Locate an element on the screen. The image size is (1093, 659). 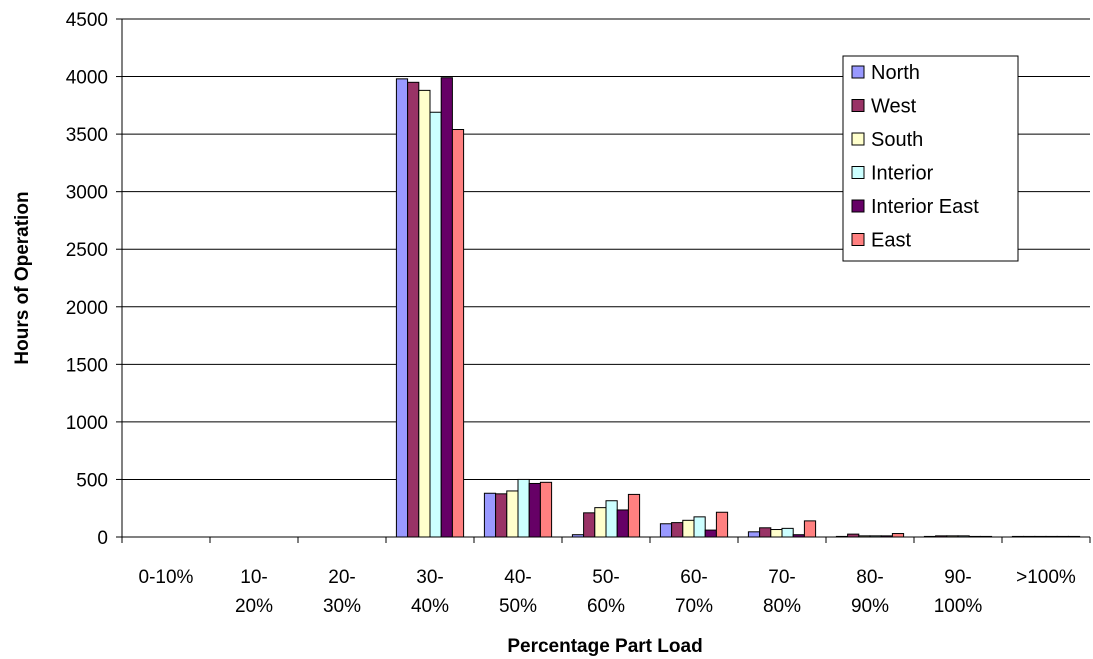
legend-label: East is located at coordinates (891, 241).